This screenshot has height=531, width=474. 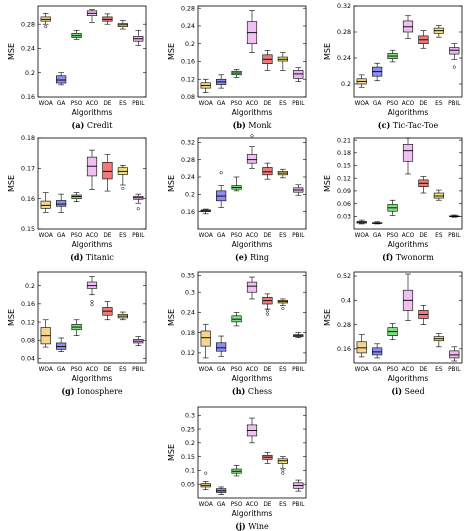 I want to click on panel-name: Monk, so click(x=259, y=125).